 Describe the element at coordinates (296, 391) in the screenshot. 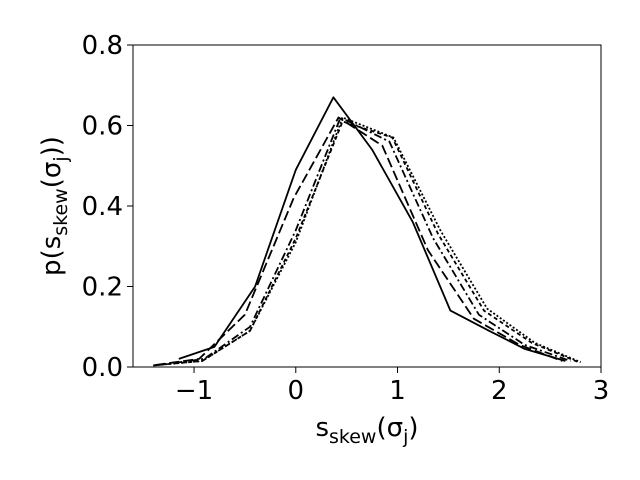

I see `x-tick-label: 0` at that location.